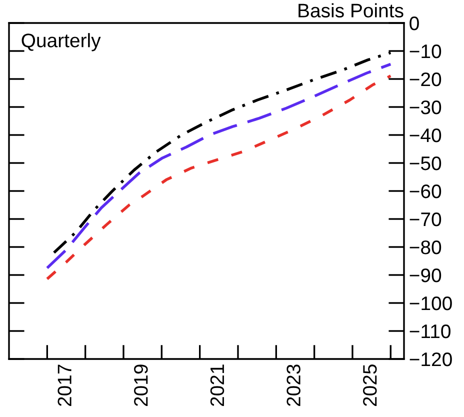 The height and width of the screenshot is (417, 464). What do you see at coordinates (65, 385) in the screenshot?
I see `x-tick-label: 2017` at bounding box center [65, 385].